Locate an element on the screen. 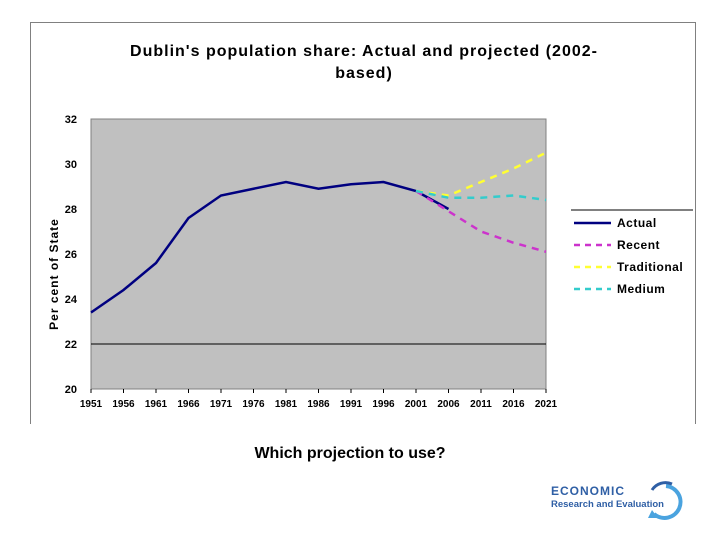 This screenshot has width=720, height=540. legend-label-recent: Recent is located at coordinates (638, 245).